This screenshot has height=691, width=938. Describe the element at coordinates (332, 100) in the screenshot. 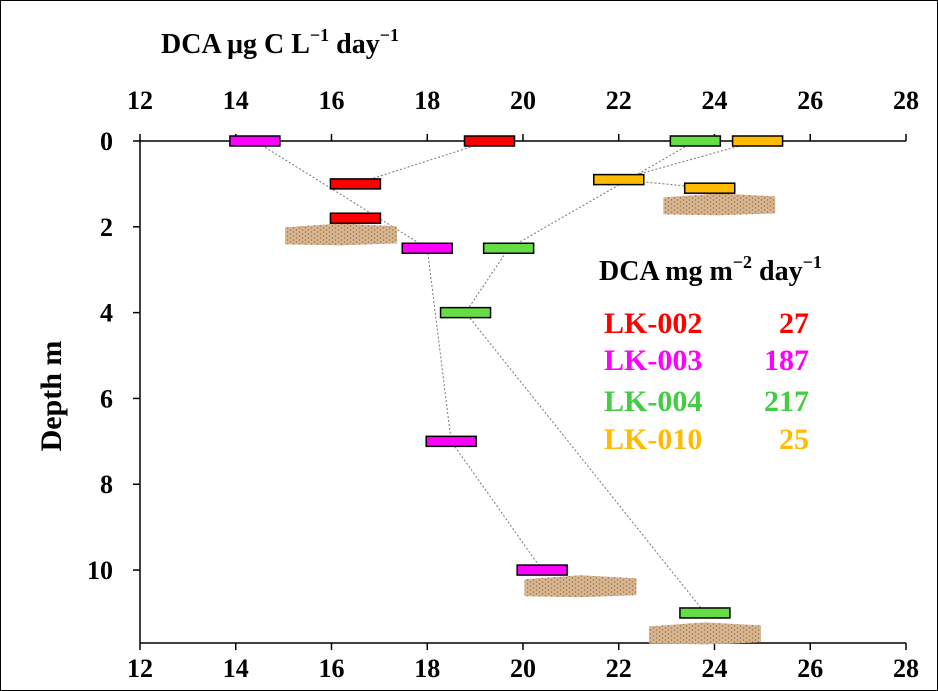

I see `x-tick-label-top: 16` at that location.